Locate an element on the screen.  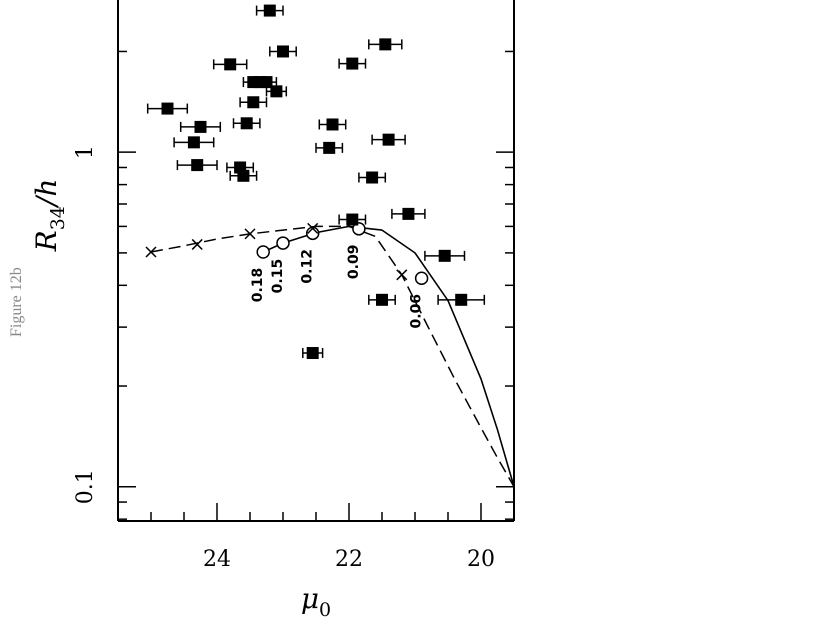
solid-model-curve is located at coordinates (388, 356).